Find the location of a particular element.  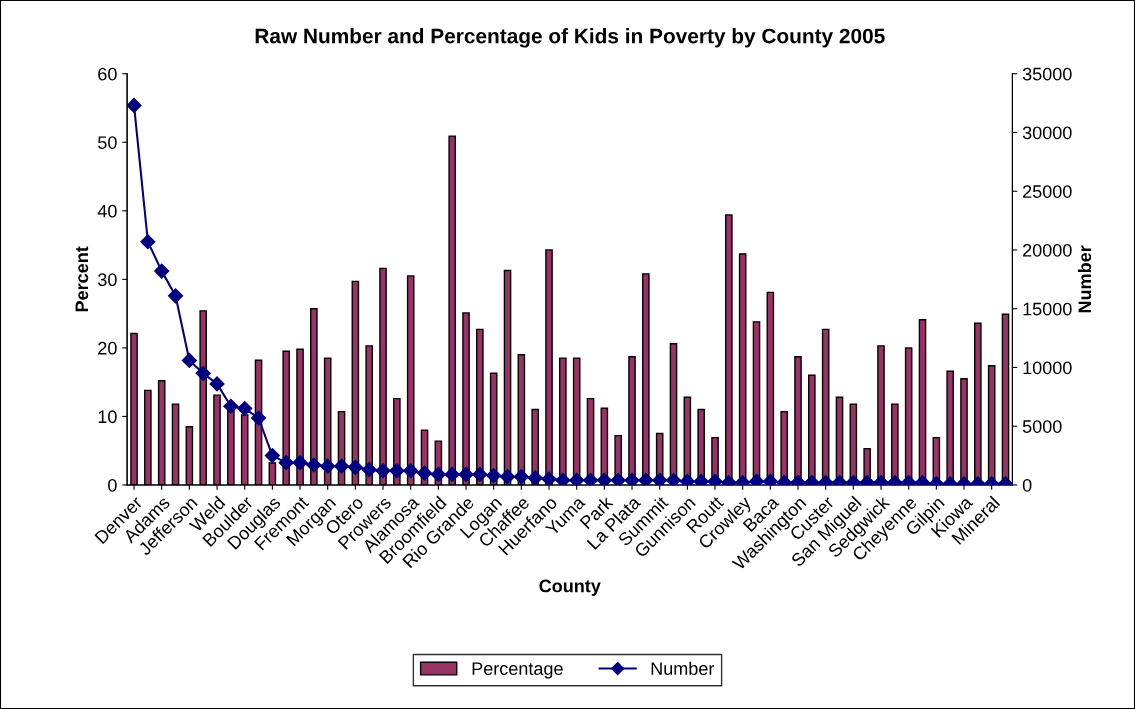

y-tick-label: 40 is located at coordinates (107, 211).